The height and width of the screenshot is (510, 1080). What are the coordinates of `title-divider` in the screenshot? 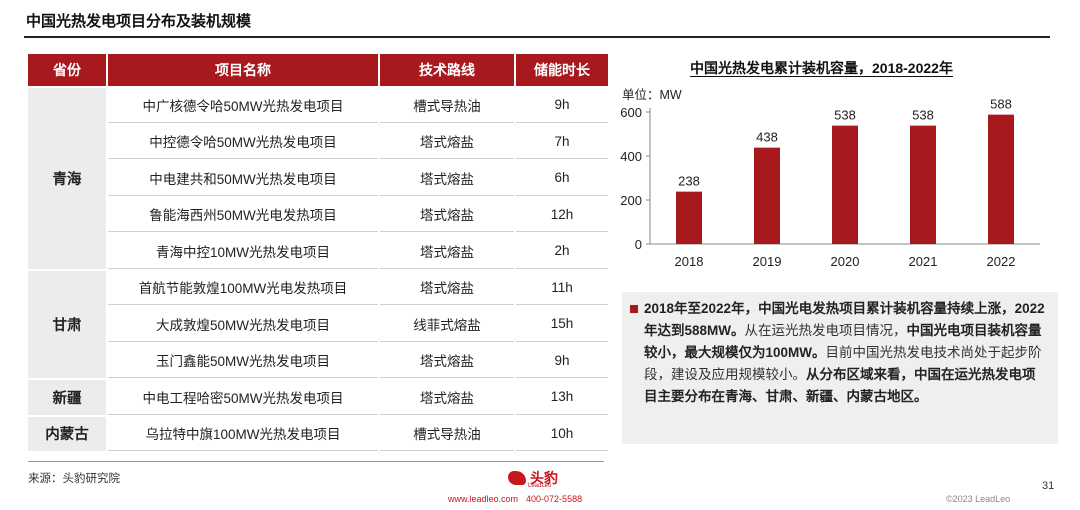 It's located at (537, 37).